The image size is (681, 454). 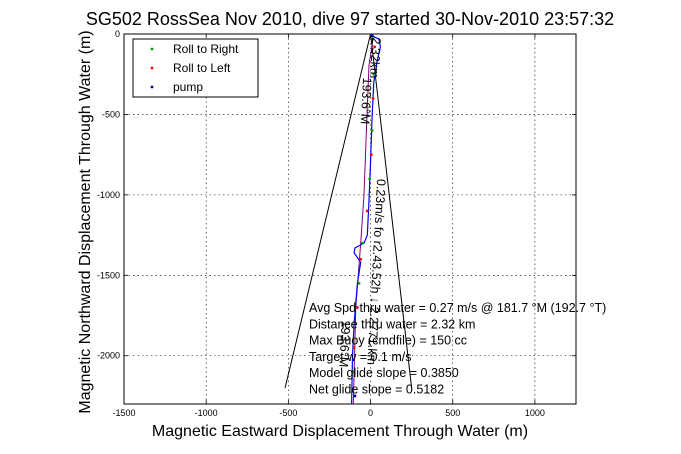 I want to click on stats-line: Max Buoy (cmdfile) = 150 cc, so click(x=388, y=341).